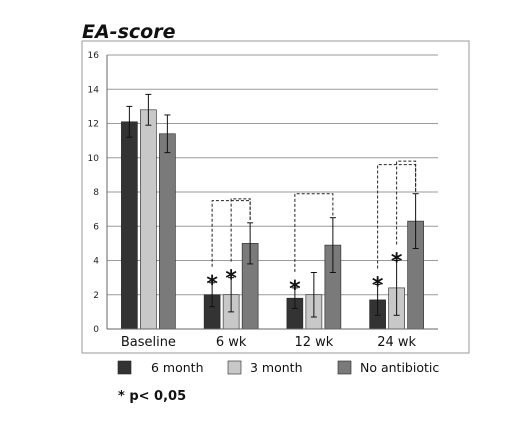  Describe the element at coordinates (148, 342) in the screenshot. I see `x-category-label: Baseline` at that location.